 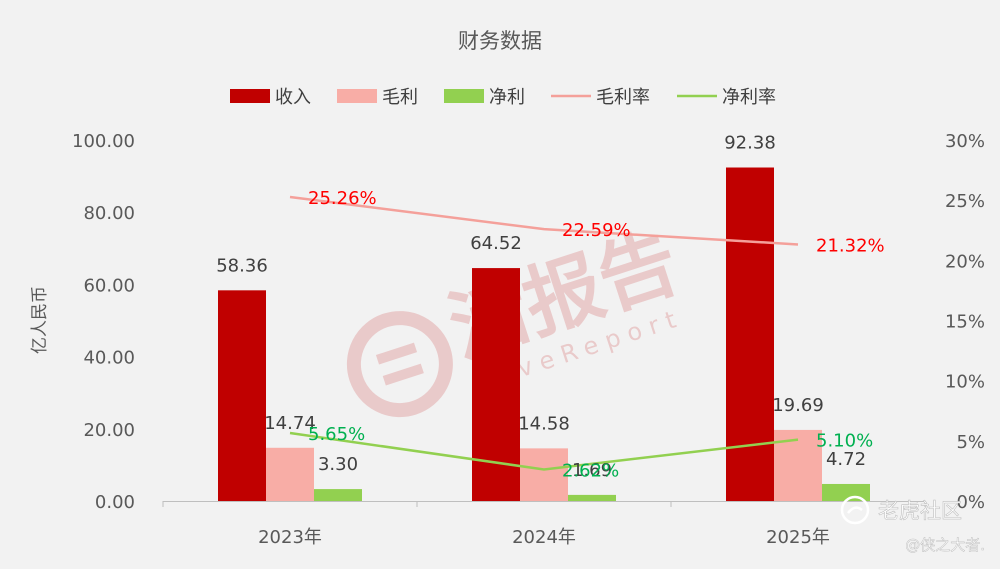 What do you see at coordinates (507, 97) in the screenshot?
I see `legend-label-净利: 净利` at bounding box center [507, 97].